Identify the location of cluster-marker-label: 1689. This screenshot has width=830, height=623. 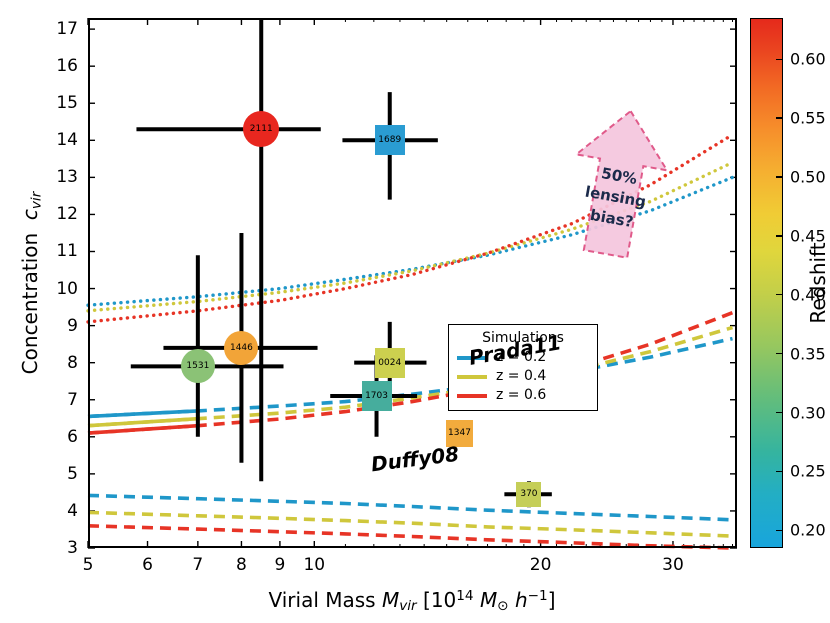
(390, 140).